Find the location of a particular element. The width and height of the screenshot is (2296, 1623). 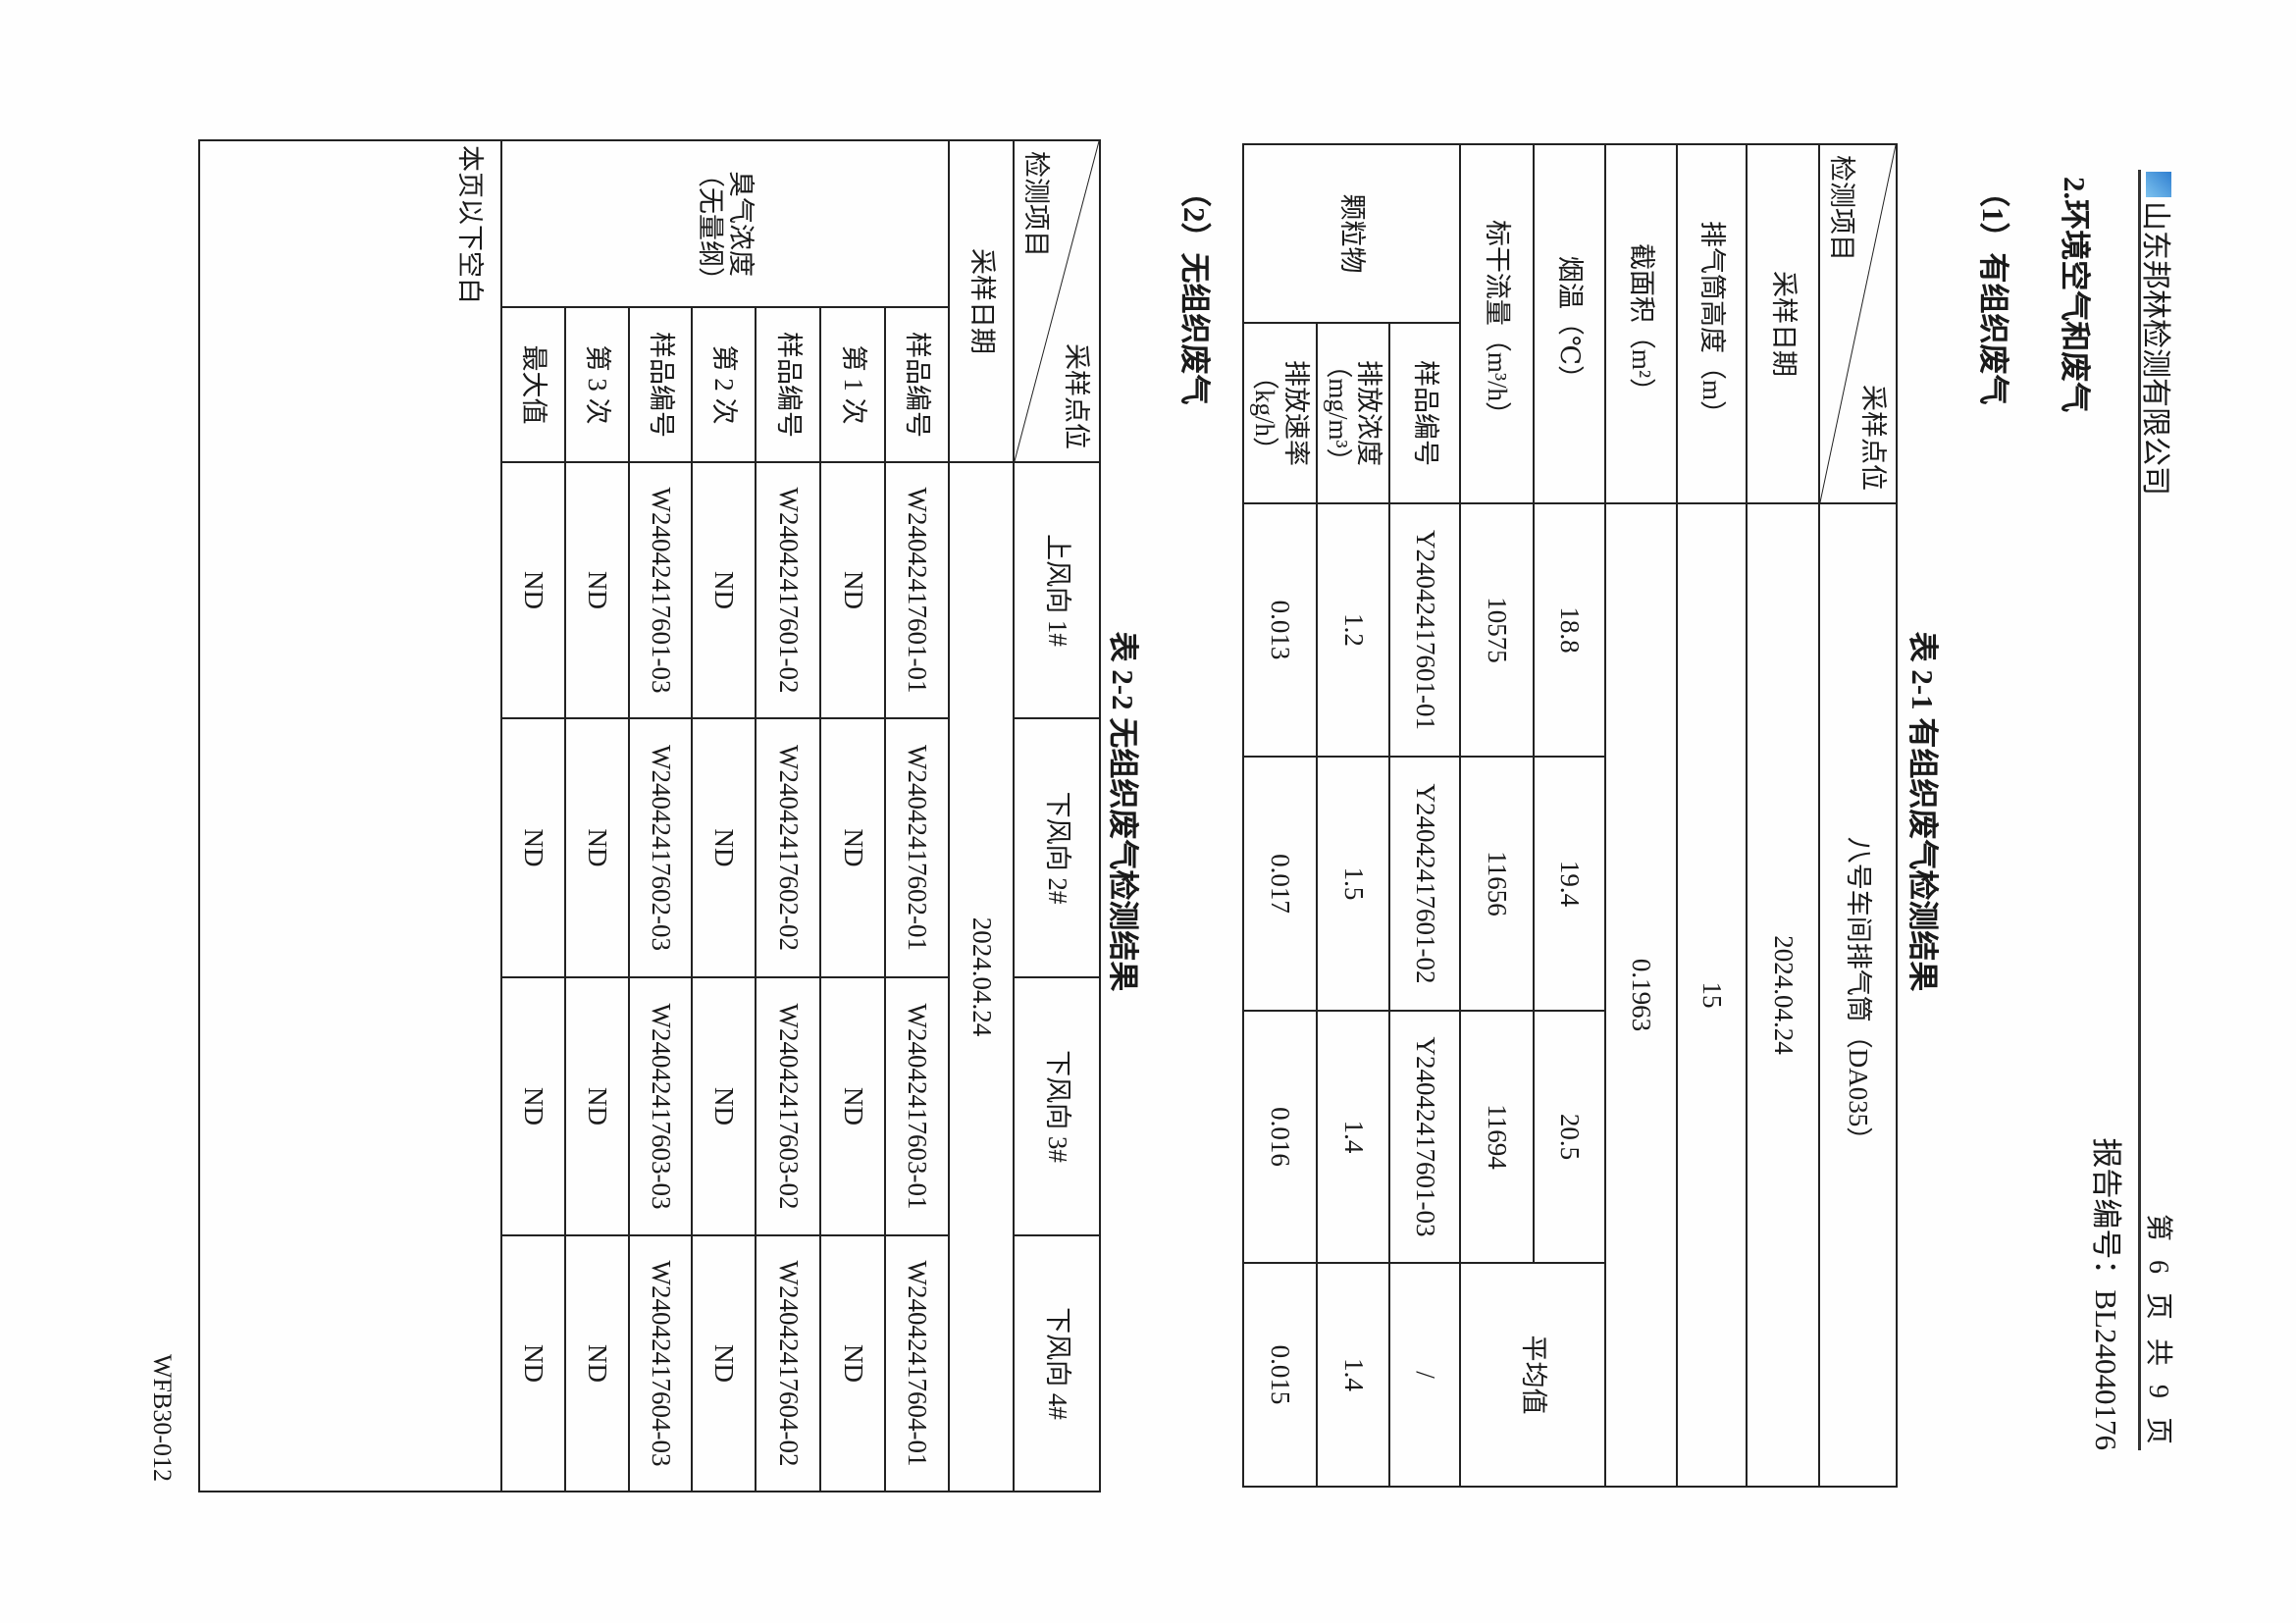

sample-id: / is located at coordinates (1424, 1375).